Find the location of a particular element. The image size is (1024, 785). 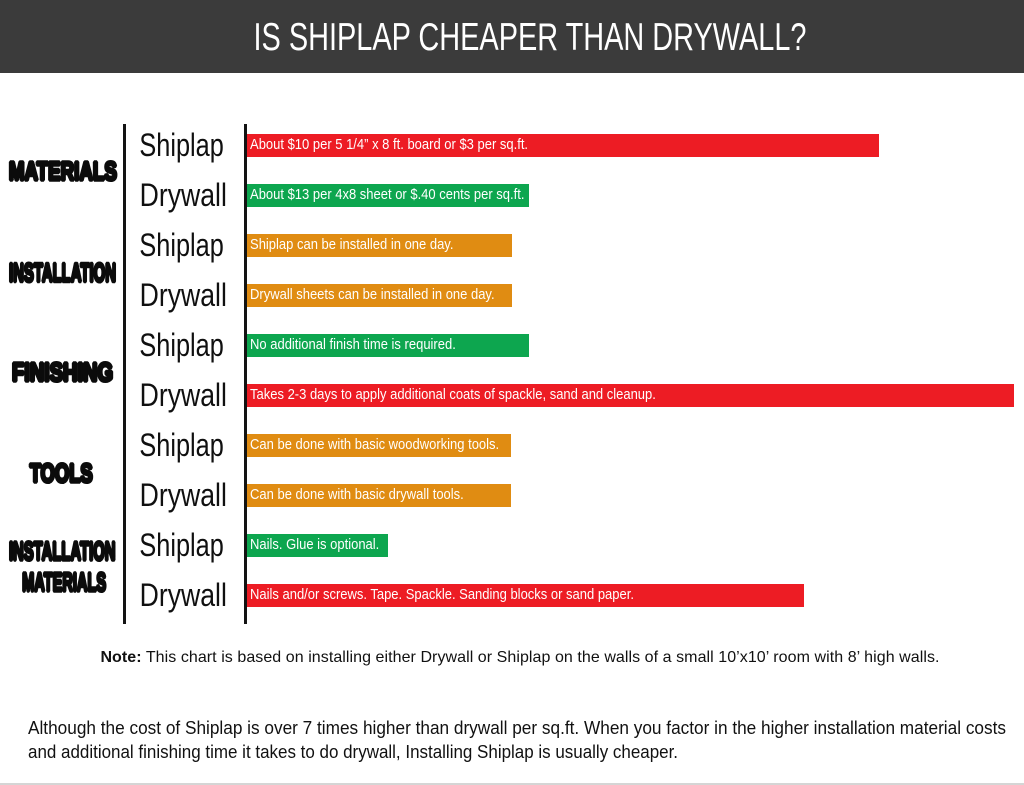

svg-text:IS SHIPLAP CHEAPER THAN DRYWAL: IS SHIPLAP CHEAPER THAN DRYWALL? is located at coordinates (530, 37).